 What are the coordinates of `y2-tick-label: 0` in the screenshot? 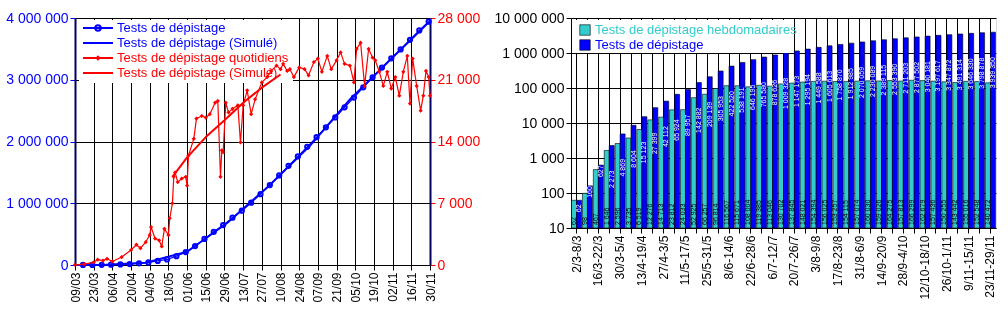 It's located at (441, 264).